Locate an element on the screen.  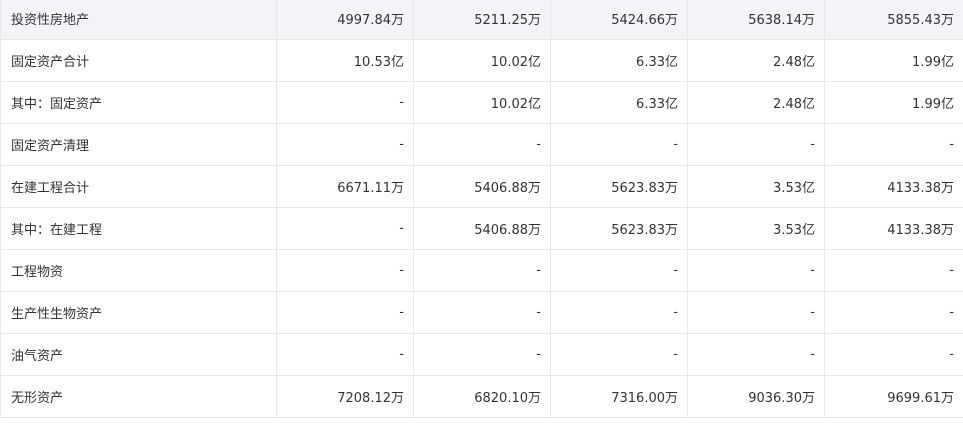
table-cell-value: 10.53亿 is located at coordinates (345, 60).